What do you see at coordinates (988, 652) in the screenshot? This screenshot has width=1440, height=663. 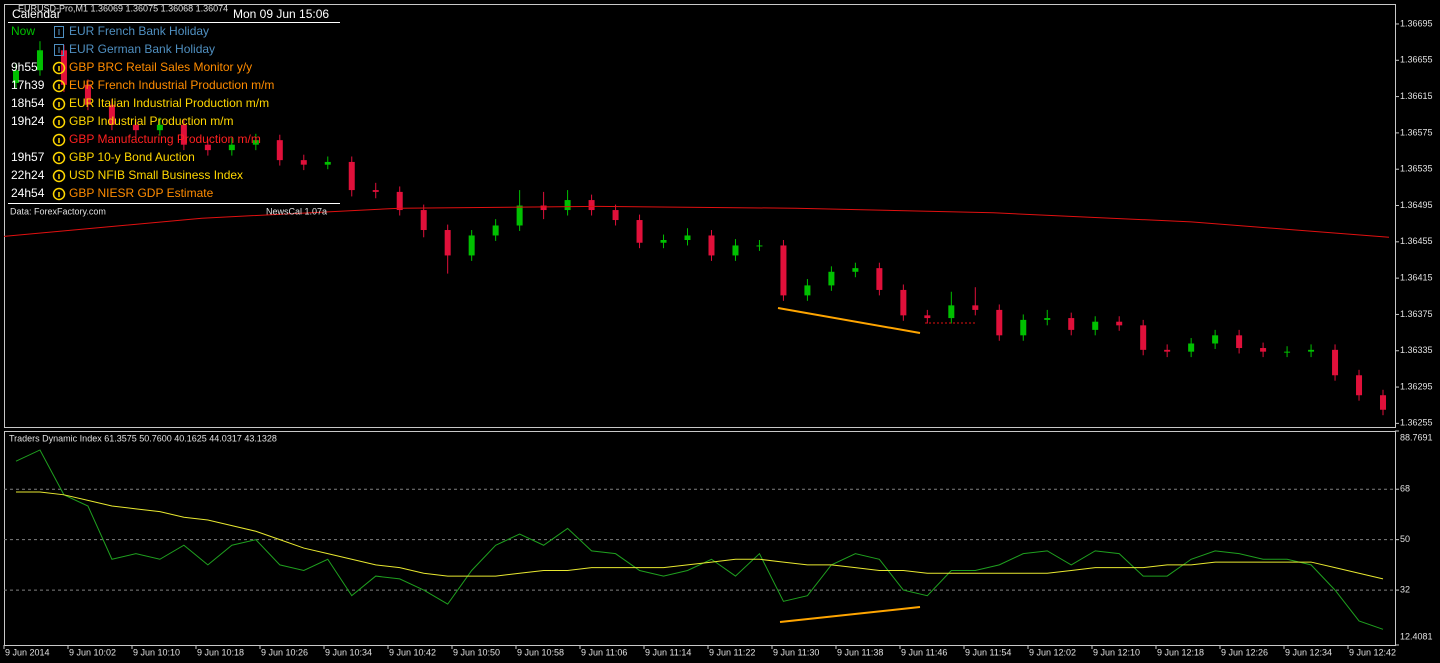 I see `time-label: 9 Jun 11:54` at bounding box center [988, 652].